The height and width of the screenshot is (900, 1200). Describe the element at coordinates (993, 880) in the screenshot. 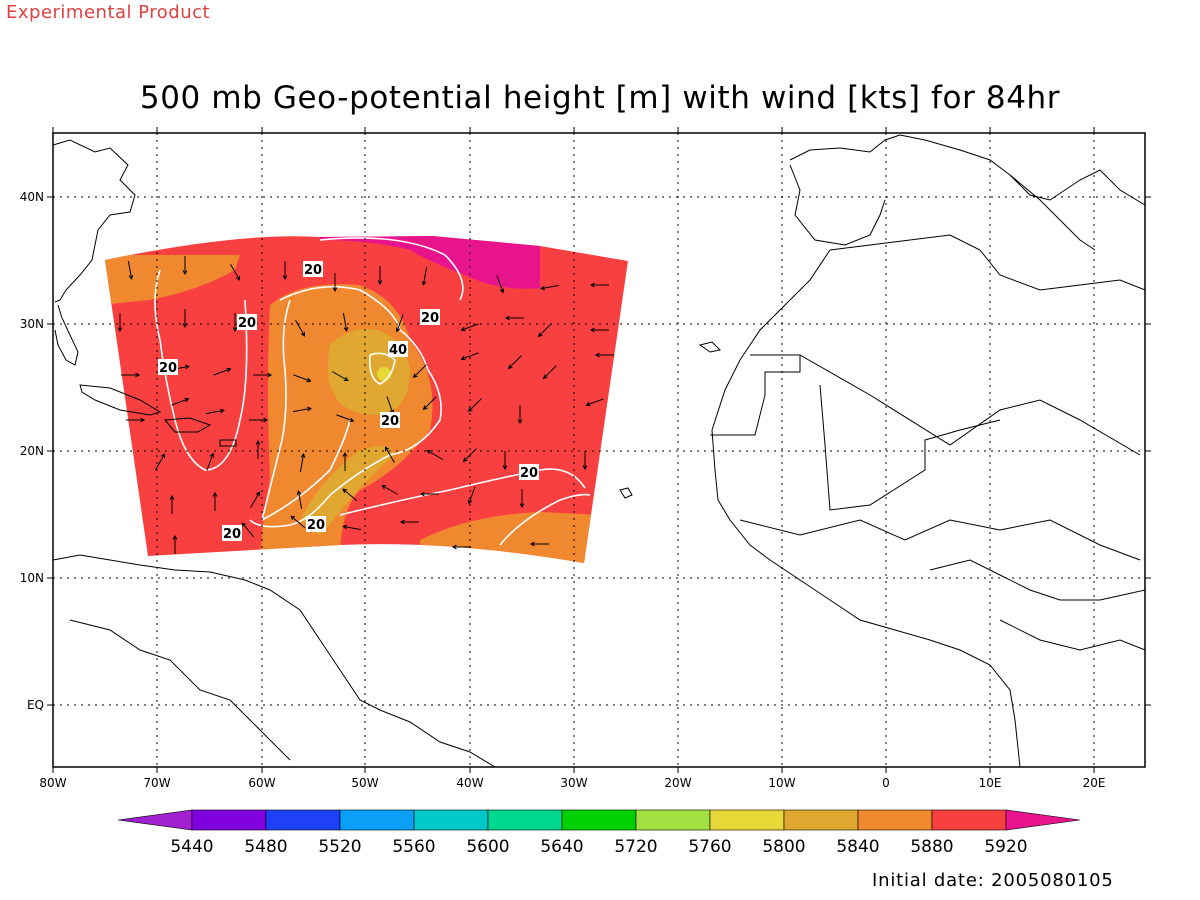

I see `initial-date-label: Initial date: 2005080105` at that location.